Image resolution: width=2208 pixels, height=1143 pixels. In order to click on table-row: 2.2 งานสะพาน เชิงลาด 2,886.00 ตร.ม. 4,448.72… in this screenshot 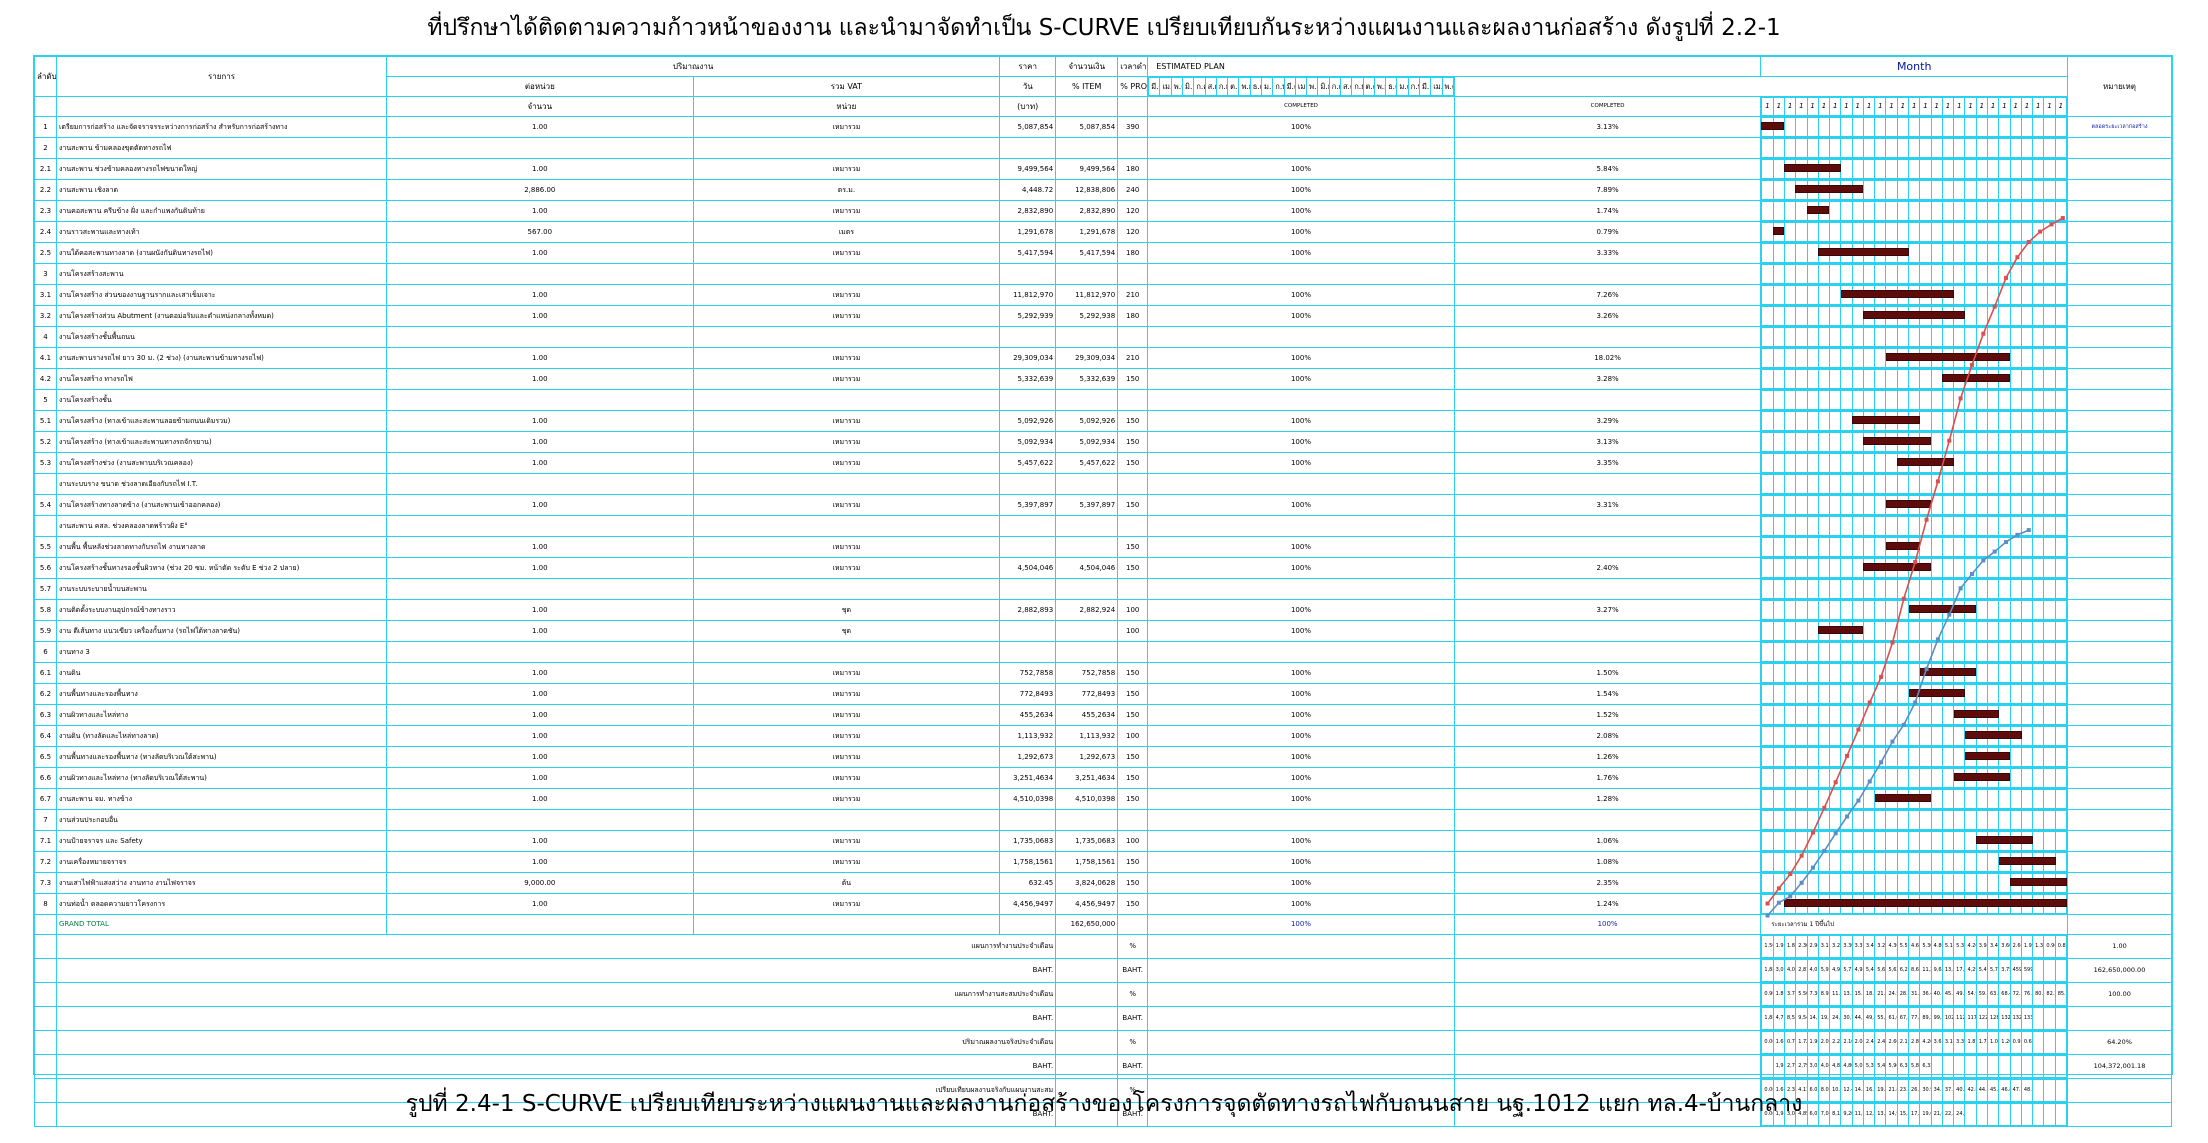, I will do `click(1103, 190)`.